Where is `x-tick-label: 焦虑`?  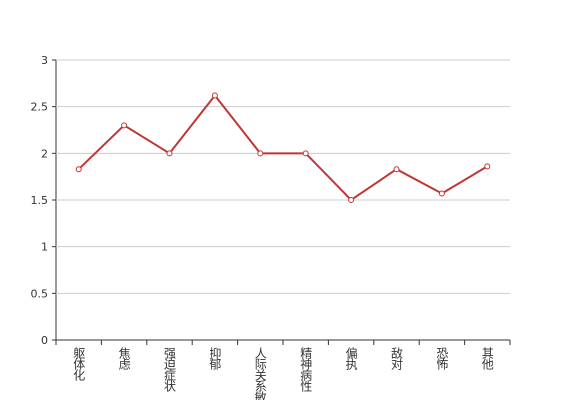 x-tick-label: 焦虑 is located at coordinates (124, 358).